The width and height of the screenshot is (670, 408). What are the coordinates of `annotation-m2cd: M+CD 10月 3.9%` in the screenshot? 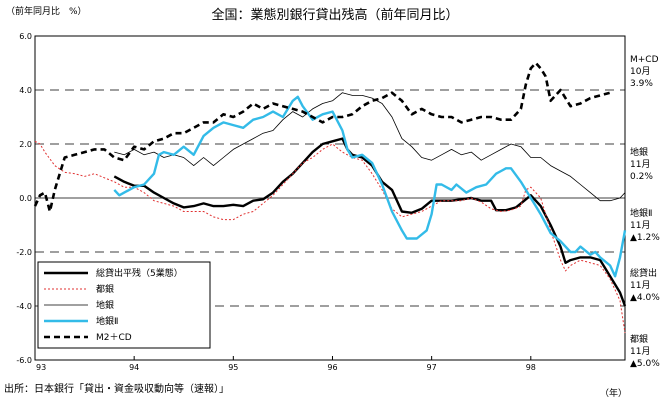 It's located at (644, 72).